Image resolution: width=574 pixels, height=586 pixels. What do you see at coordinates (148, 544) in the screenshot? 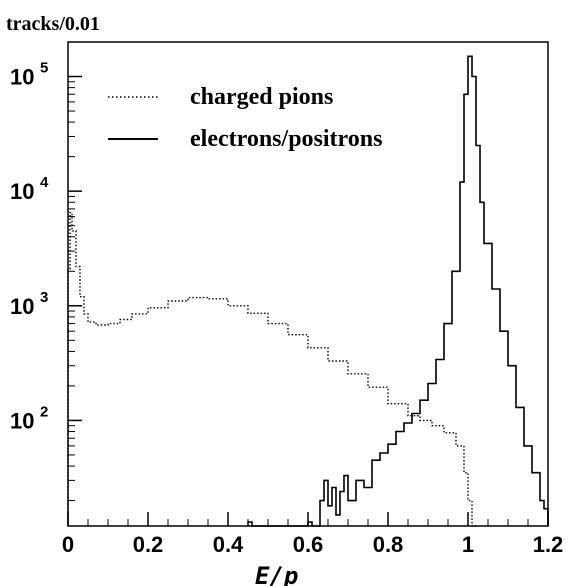
I see `x-tick-label: 0.2` at bounding box center [148, 544].